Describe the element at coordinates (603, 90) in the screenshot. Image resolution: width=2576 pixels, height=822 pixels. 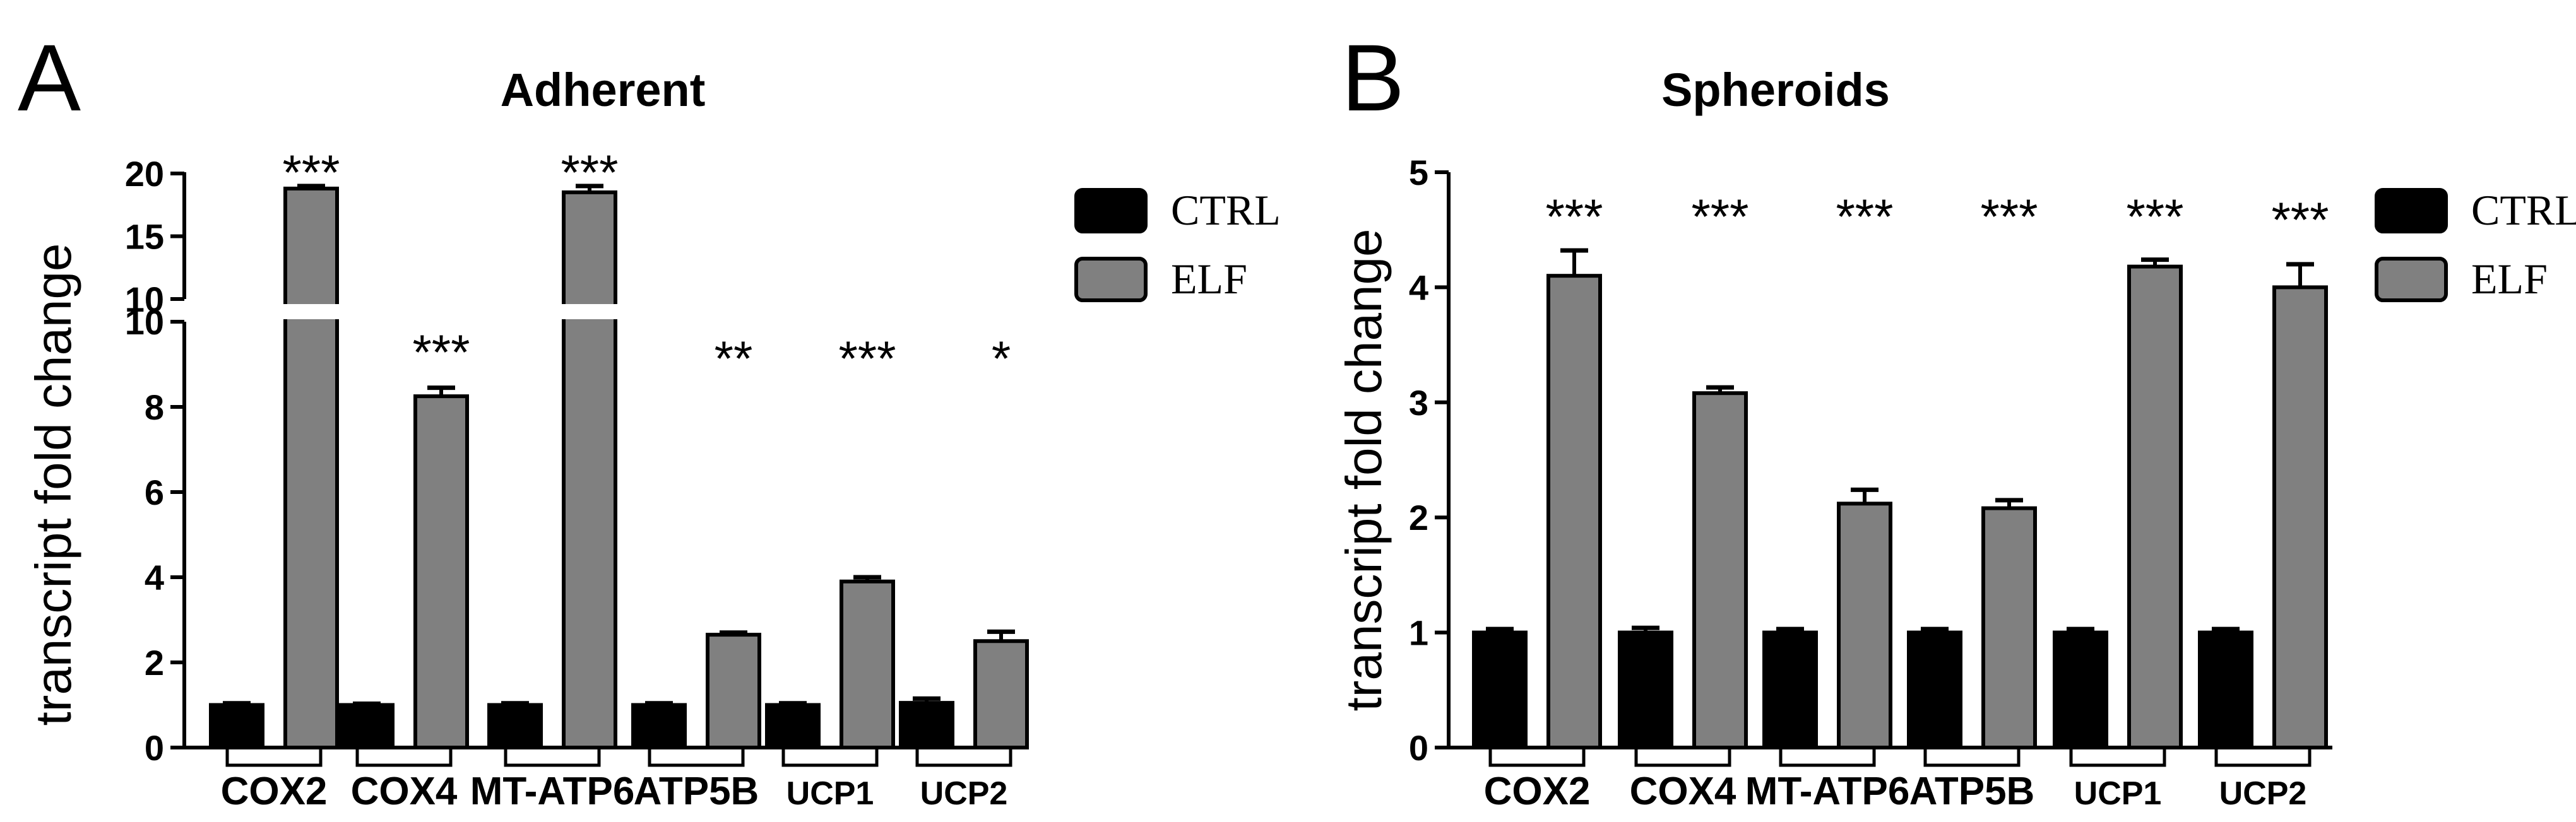
I see `chart-title-adherent: Adherent` at that location.